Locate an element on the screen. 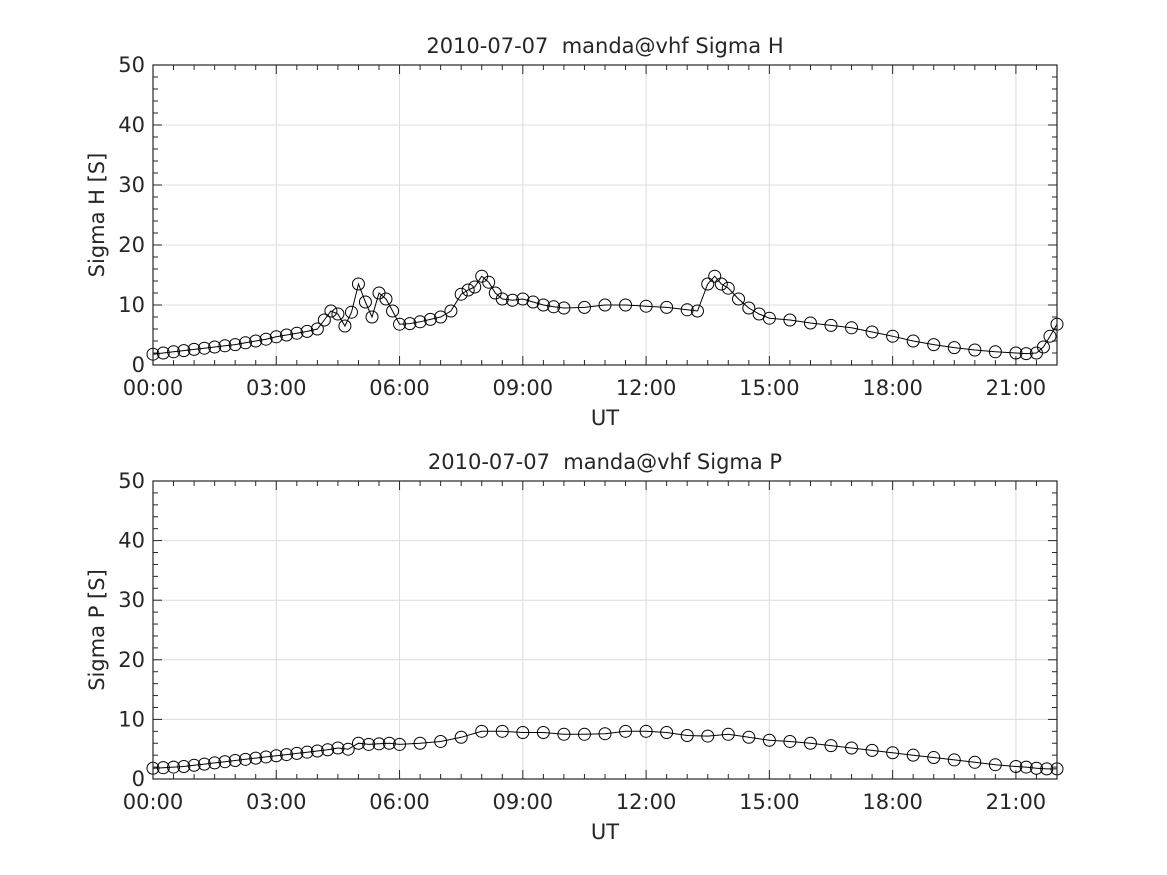  x-axis-label: UT is located at coordinates (605, 418).